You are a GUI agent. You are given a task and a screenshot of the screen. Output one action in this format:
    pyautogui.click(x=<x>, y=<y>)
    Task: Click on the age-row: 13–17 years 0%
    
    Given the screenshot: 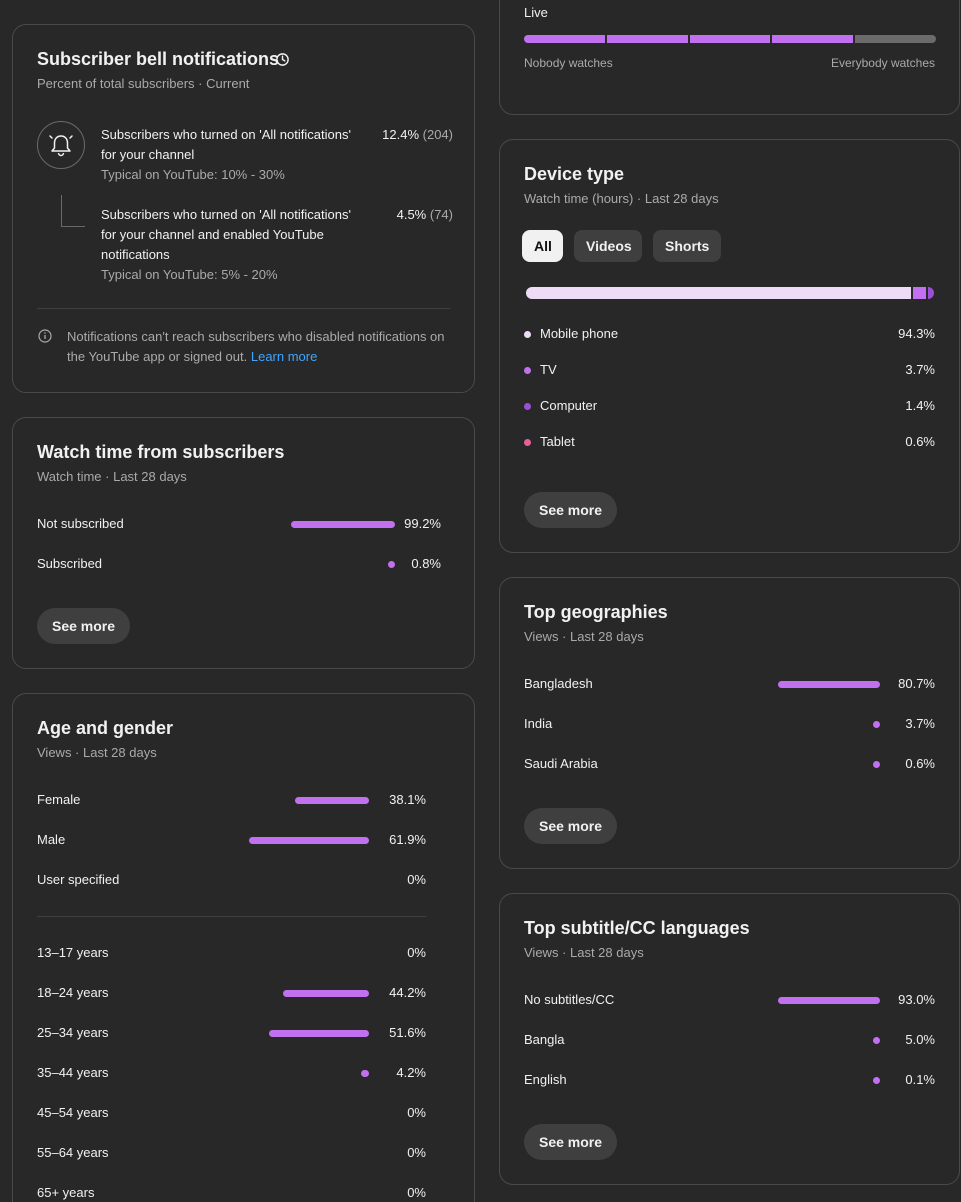 What is the action you would take?
    pyautogui.click(x=231, y=953)
    